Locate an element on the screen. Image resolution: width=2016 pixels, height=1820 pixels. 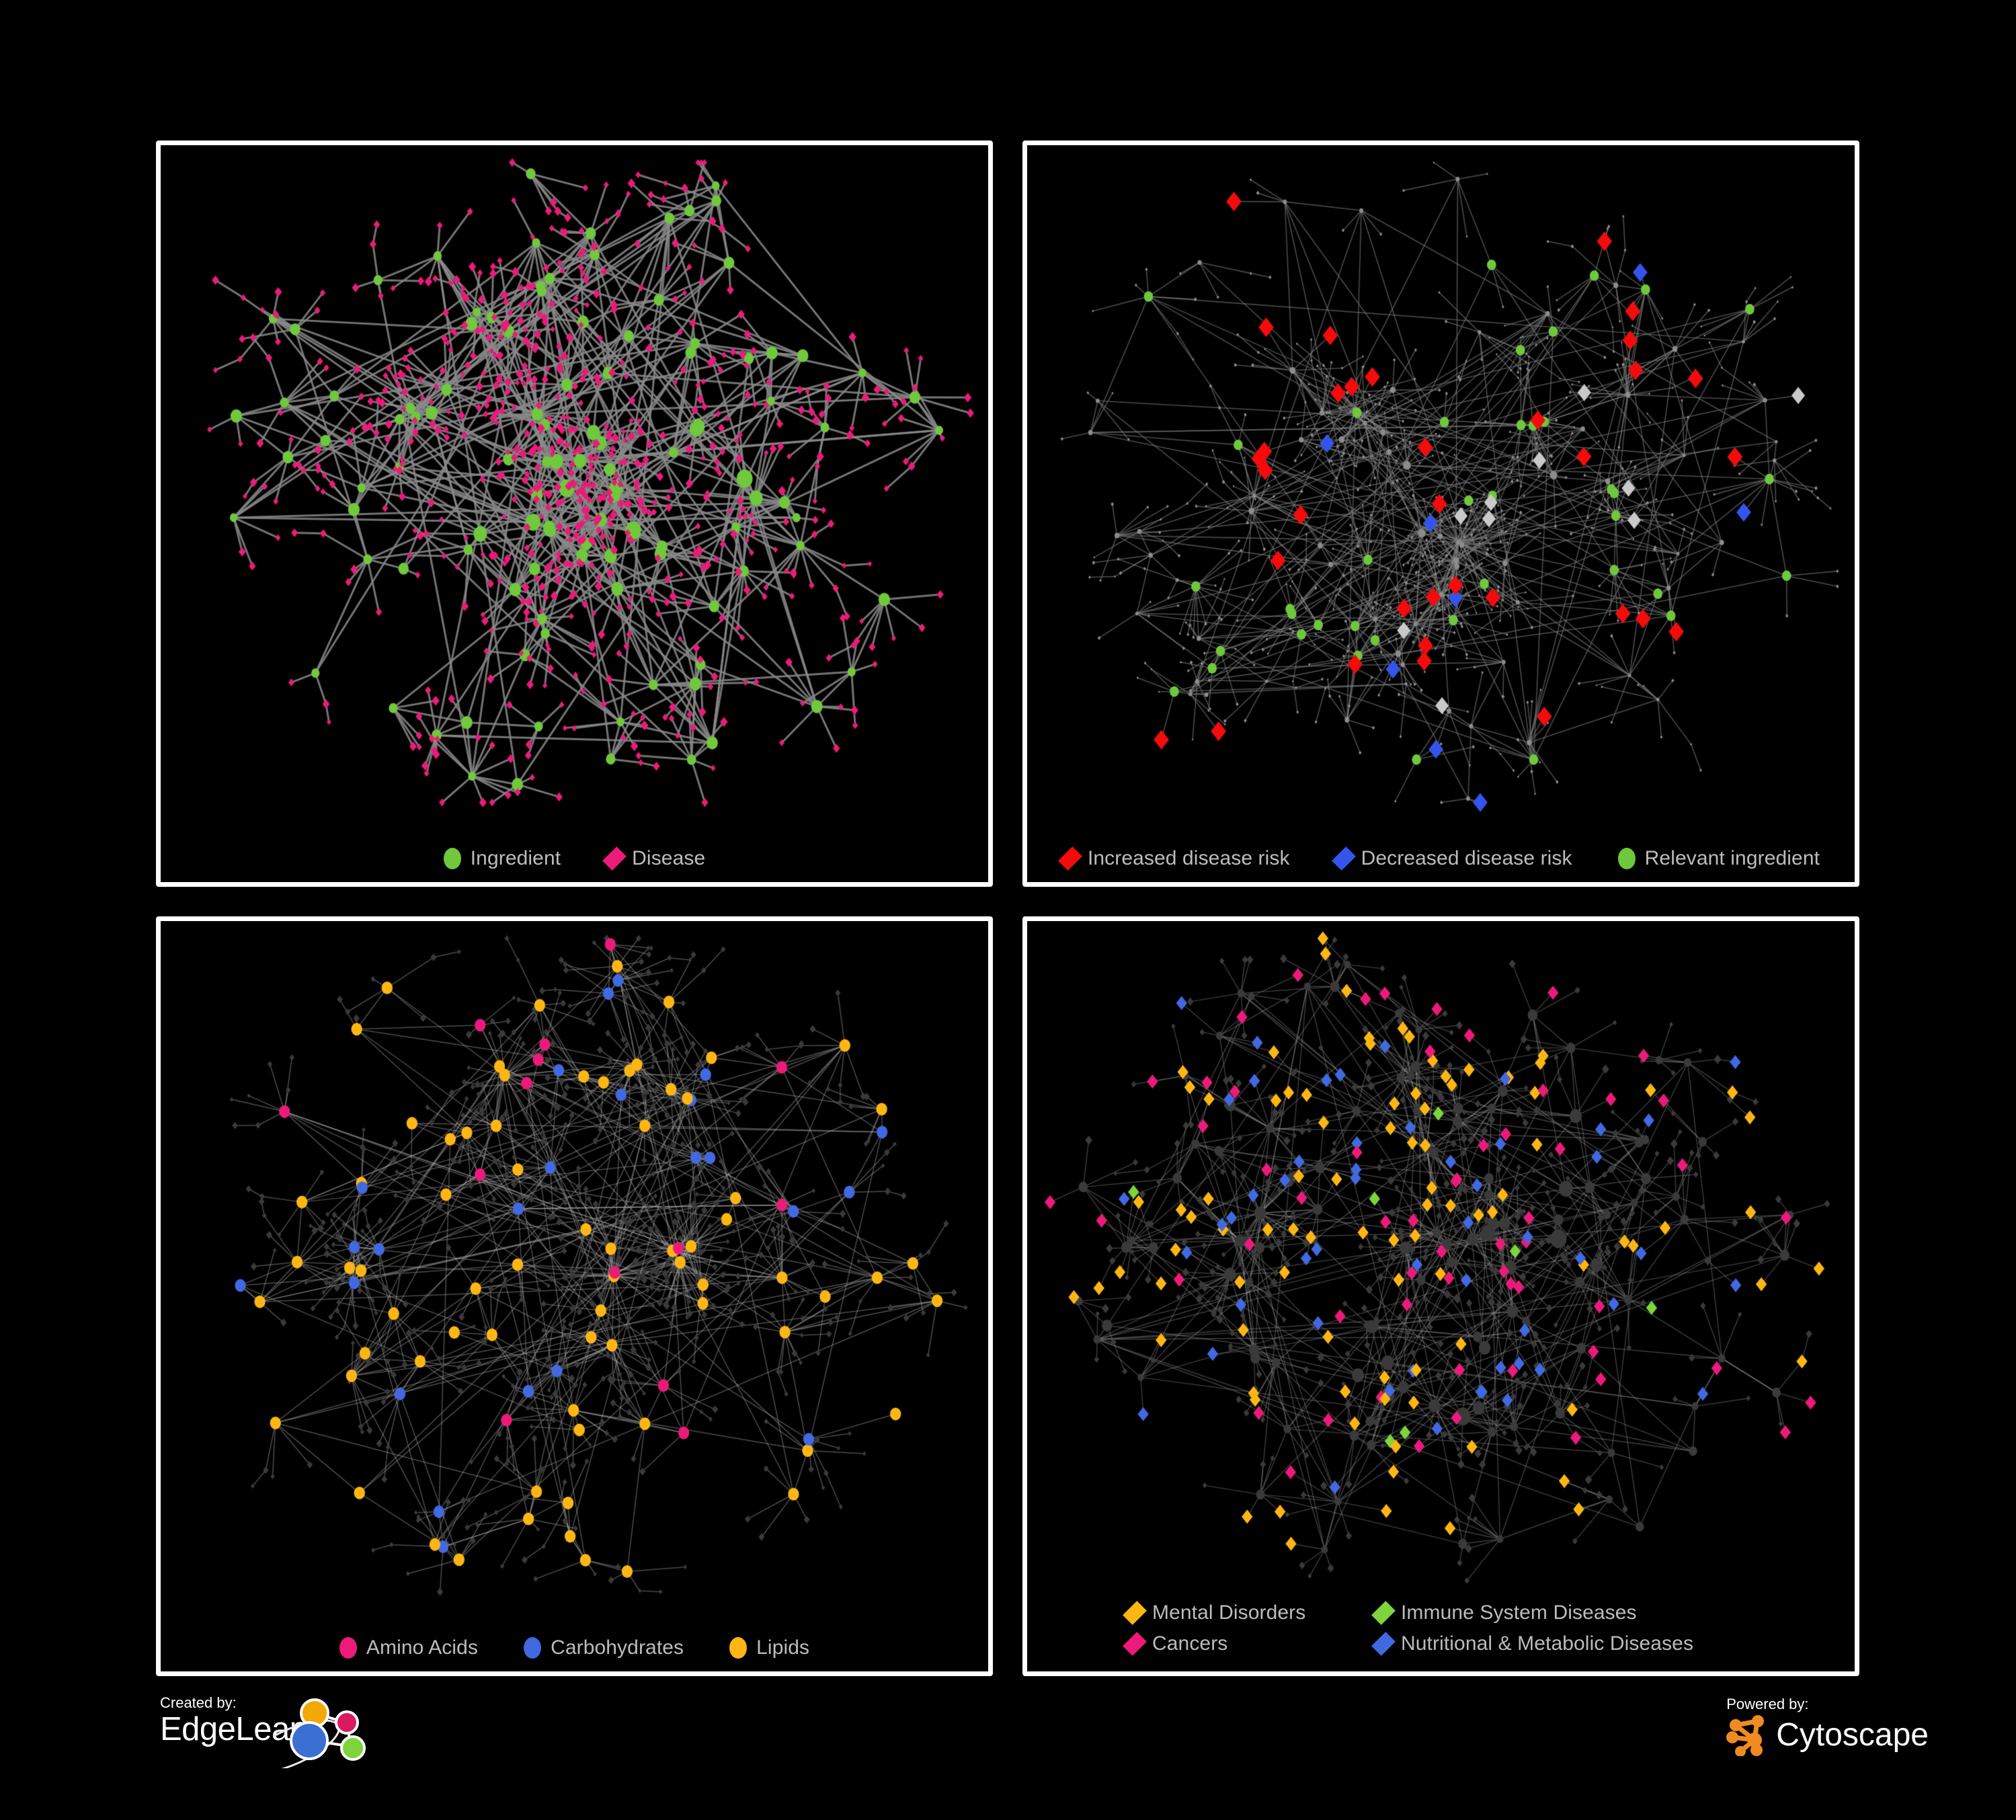
cytoscape-logo: Cytoscape is located at coordinates (1827, 1735).